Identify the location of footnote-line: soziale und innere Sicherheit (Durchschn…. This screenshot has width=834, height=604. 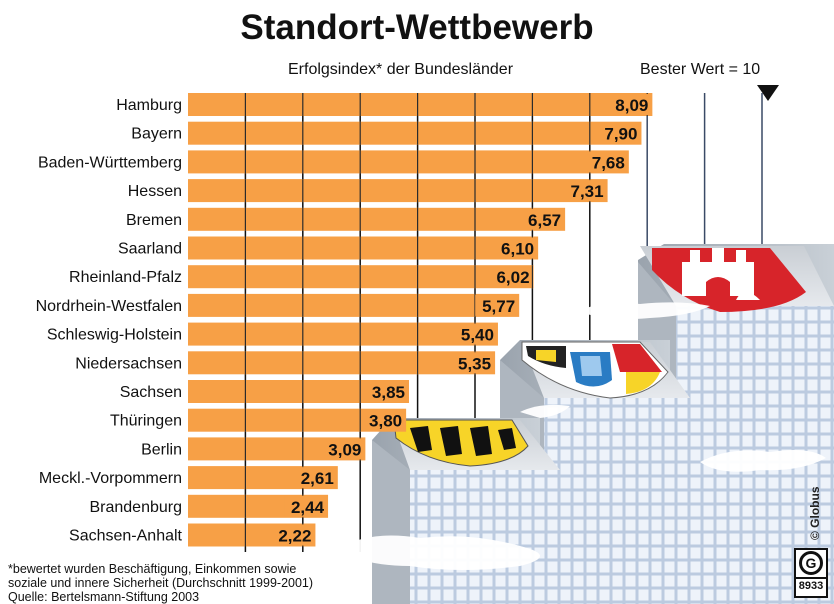
(161, 583).